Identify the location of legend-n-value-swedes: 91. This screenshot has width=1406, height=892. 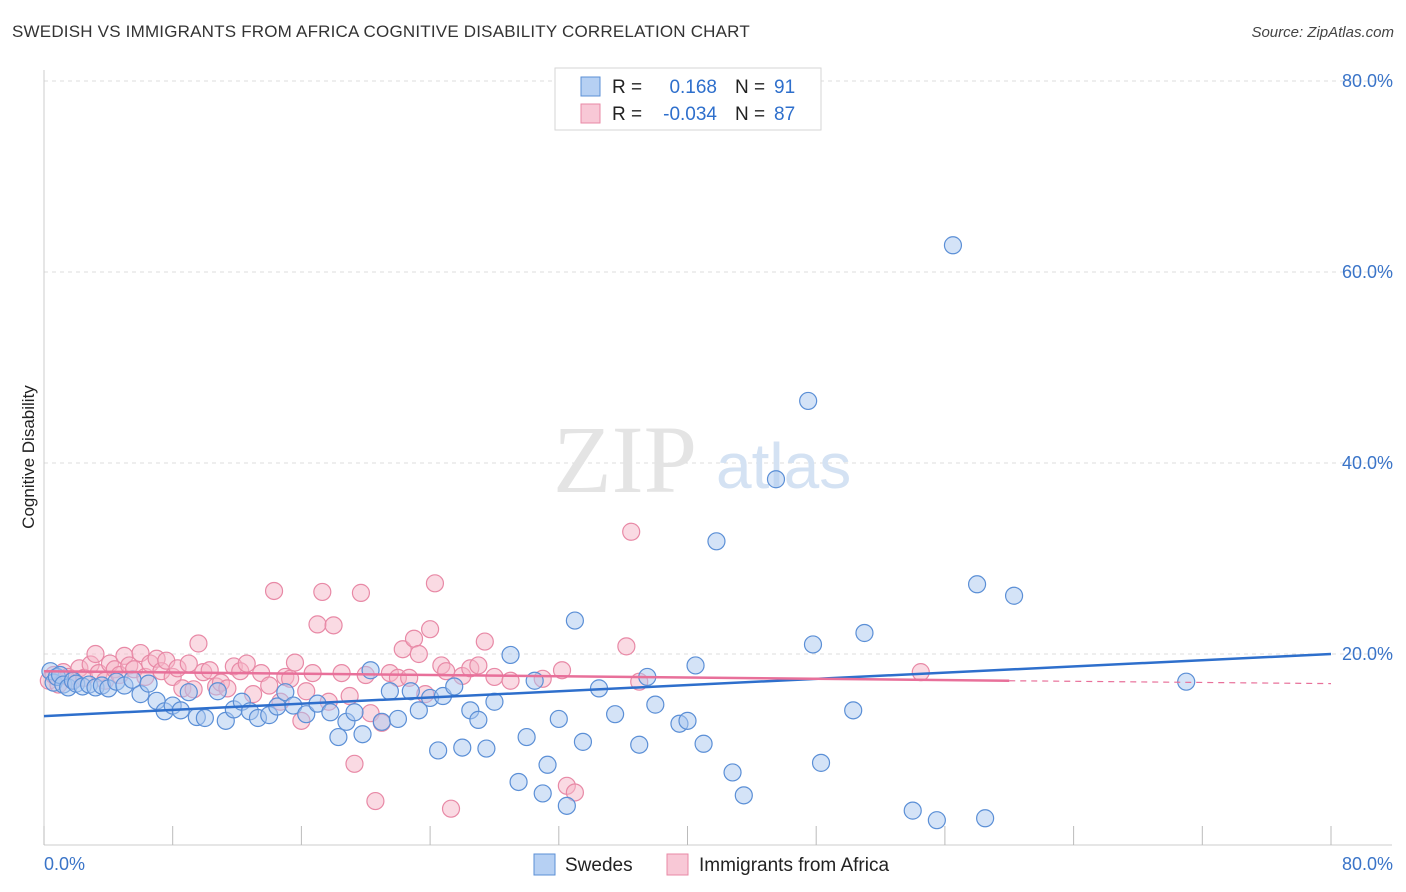
(784, 87).